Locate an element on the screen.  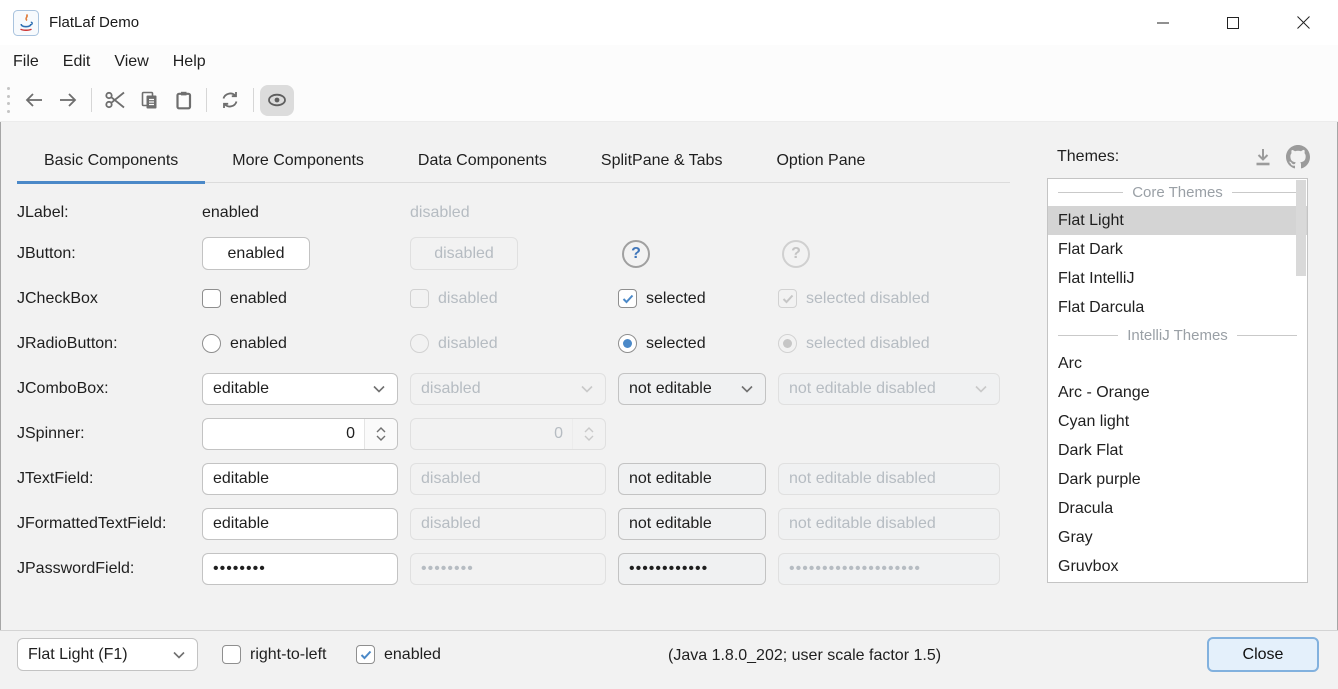
menu-edit: Edit is located at coordinates (76, 61).